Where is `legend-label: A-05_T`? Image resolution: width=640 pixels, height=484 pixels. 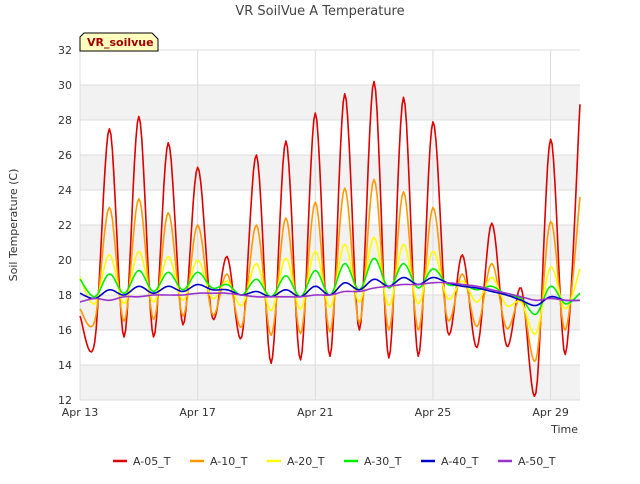
legend-label: A-05_T is located at coordinates (152, 461).